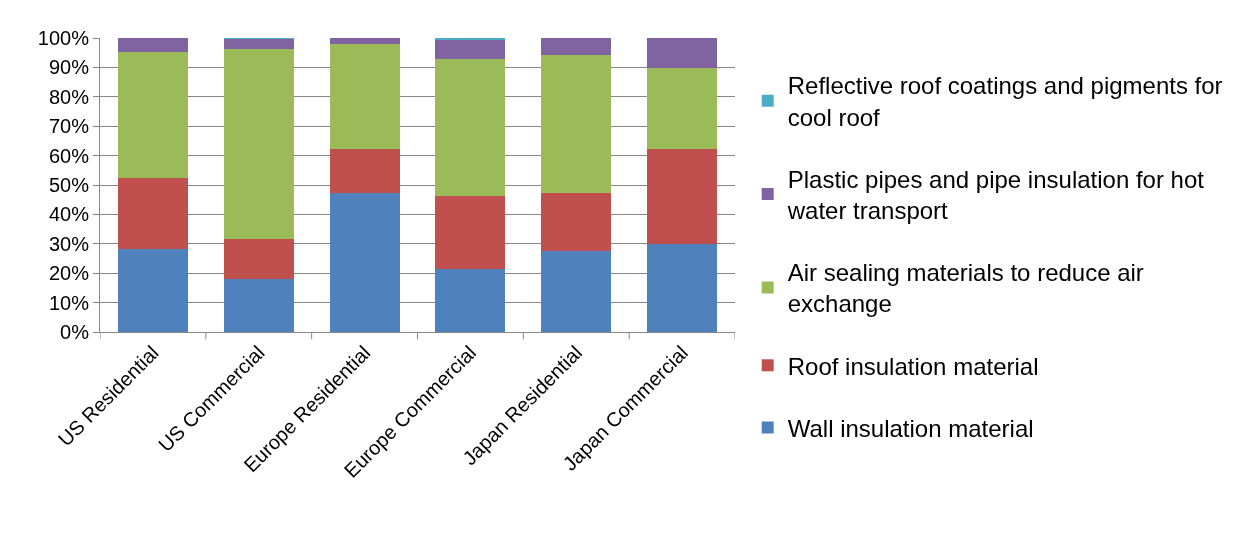 The height and width of the screenshot is (533, 1256). What do you see at coordinates (69, 302) in the screenshot?
I see `y-tick-label: 10%` at bounding box center [69, 302].